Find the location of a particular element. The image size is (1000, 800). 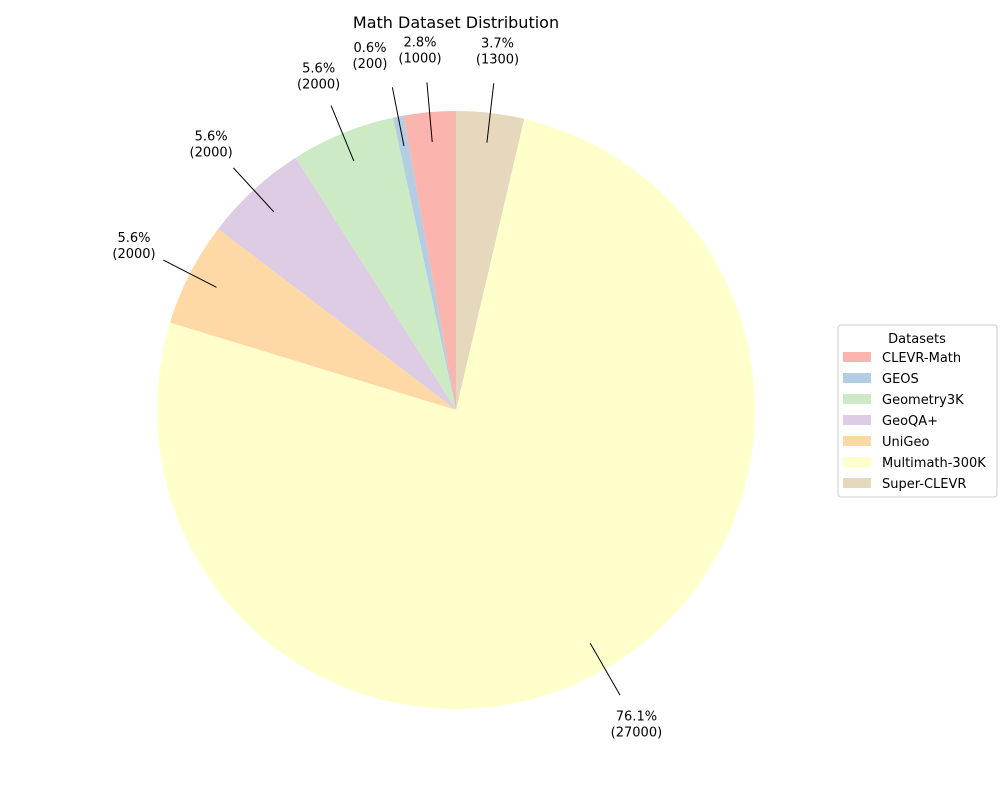

legend-label: Super-CLEVR is located at coordinates (924, 484).